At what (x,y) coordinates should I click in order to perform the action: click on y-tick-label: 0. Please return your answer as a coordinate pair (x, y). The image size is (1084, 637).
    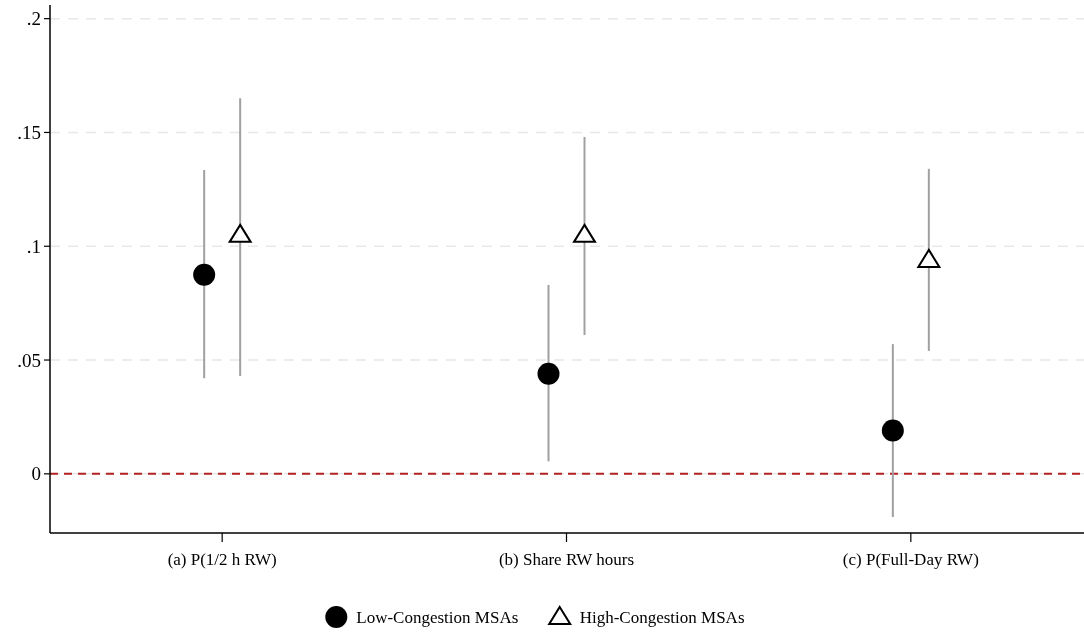
    Looking at the image, I should click on (36, 474).